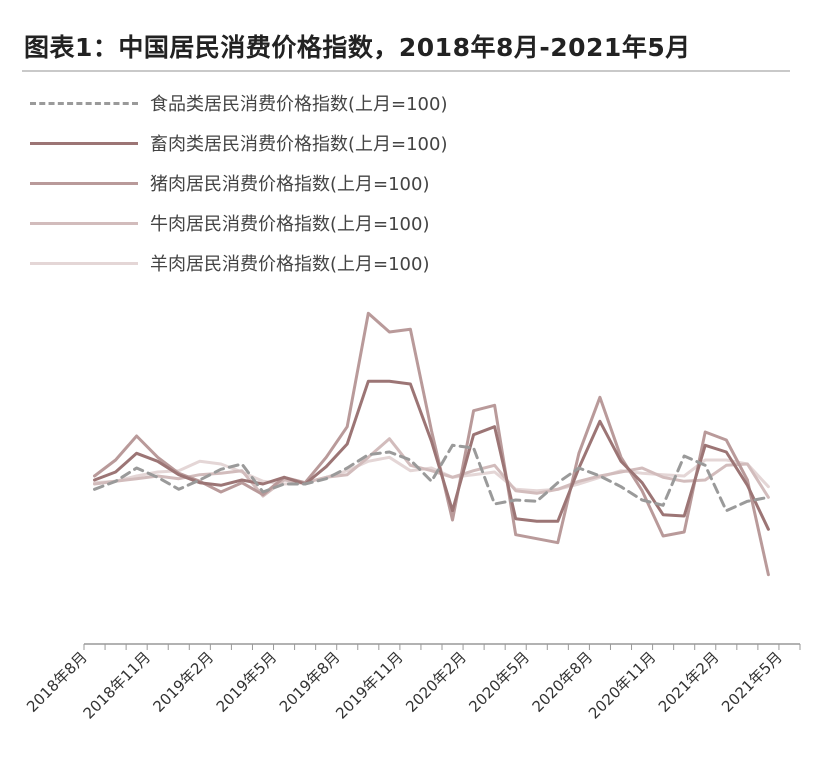 Image resolution: width=816 pixels, height=769 pixels. Describe the element at coordinates (117, 685) in the screenshot. I see `x-tick-label: 2018年11月` at that location.